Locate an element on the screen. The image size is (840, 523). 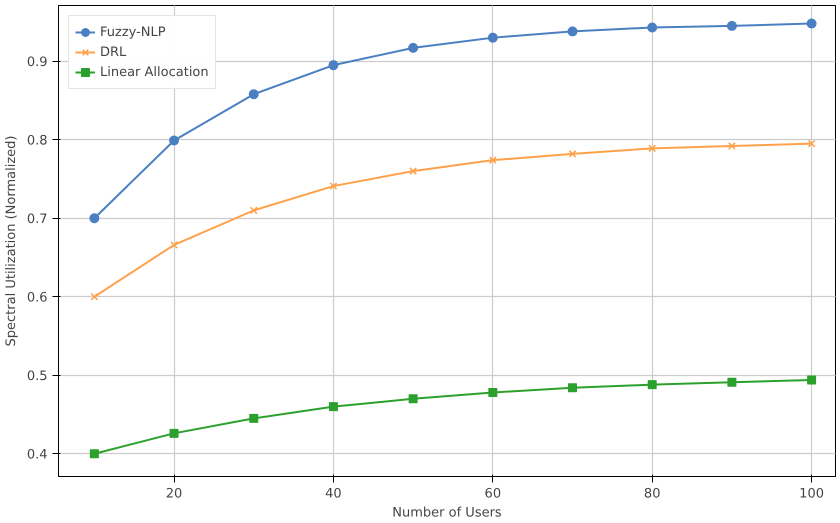
y-tick-label: 0.6 is located at coordinates (37, 298).